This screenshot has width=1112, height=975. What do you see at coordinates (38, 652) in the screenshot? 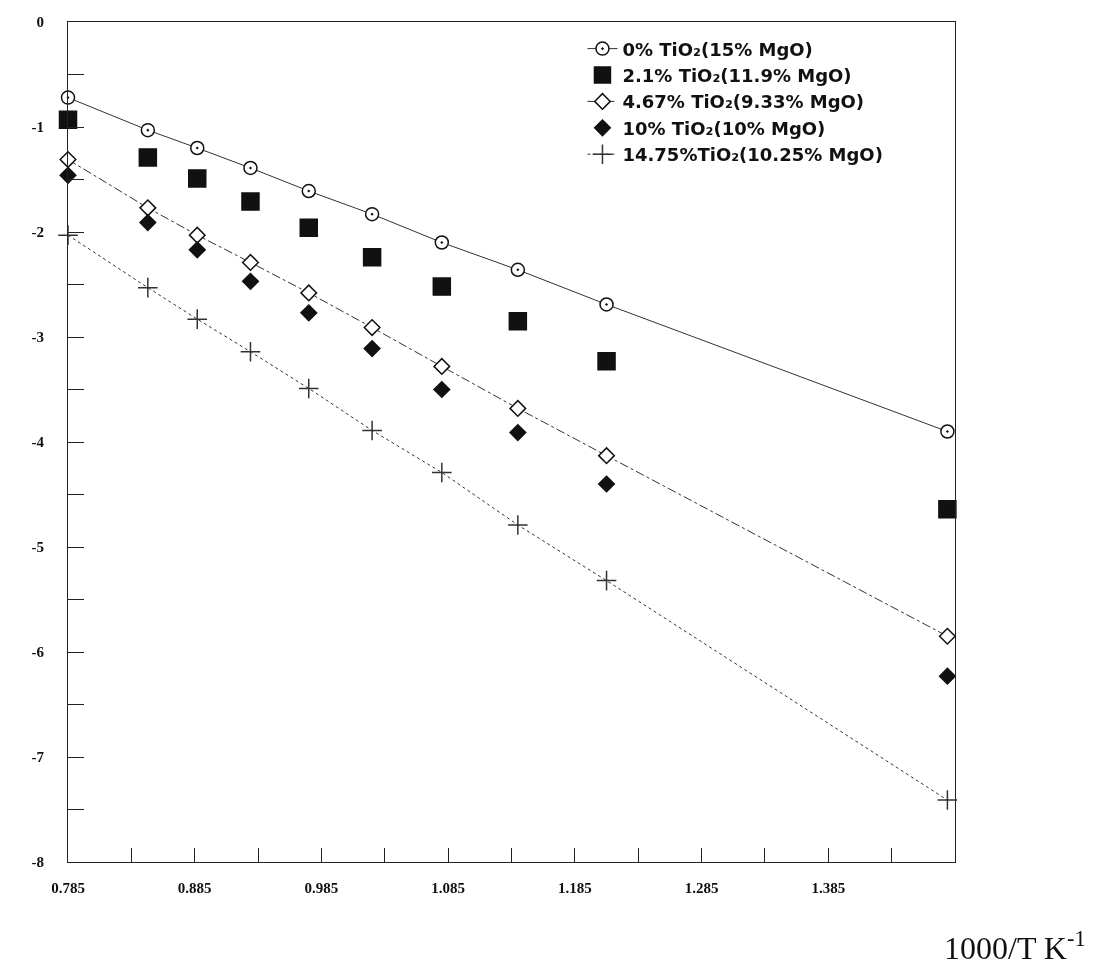
I see `y-tick-label: -6` at bounding box center [38, 652].